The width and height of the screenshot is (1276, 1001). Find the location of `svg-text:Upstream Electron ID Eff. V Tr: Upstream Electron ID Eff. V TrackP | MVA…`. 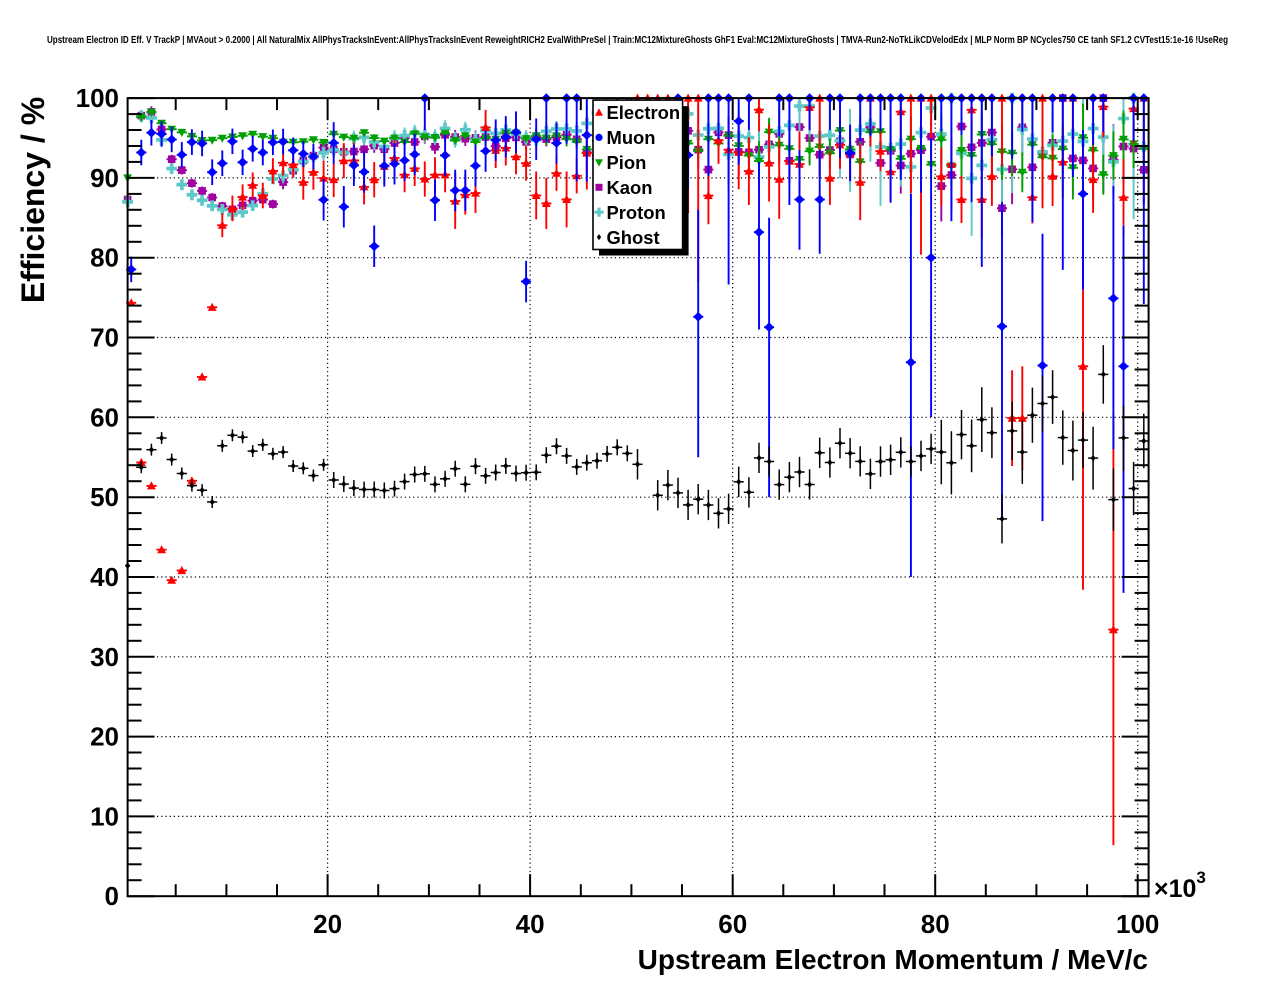

svg-text:Upstream Electron ID Eff. V Tr: Upstream Electron ID Eff. V TrackP | MVA… is located at coordinates (637, 40).